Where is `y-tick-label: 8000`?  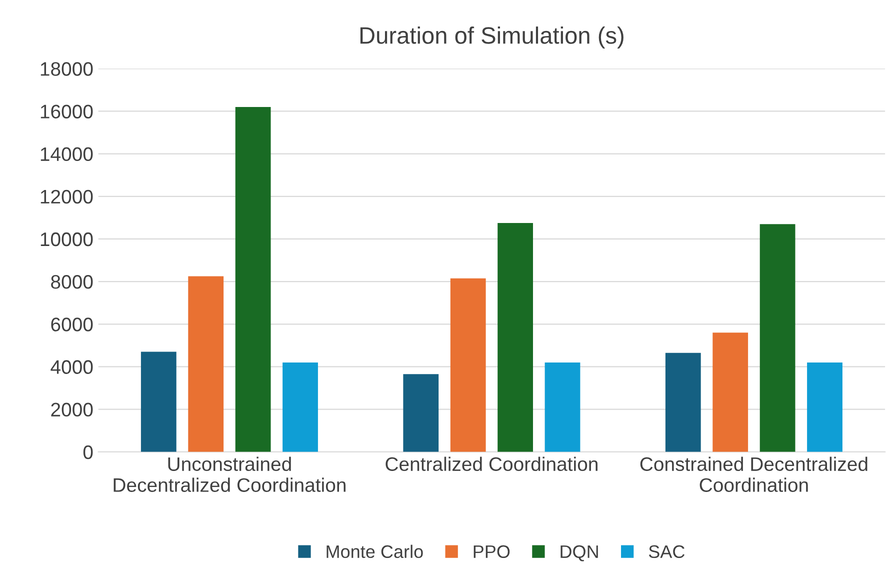
y-tick-label: 8000 is located at coordinates (72, 282).